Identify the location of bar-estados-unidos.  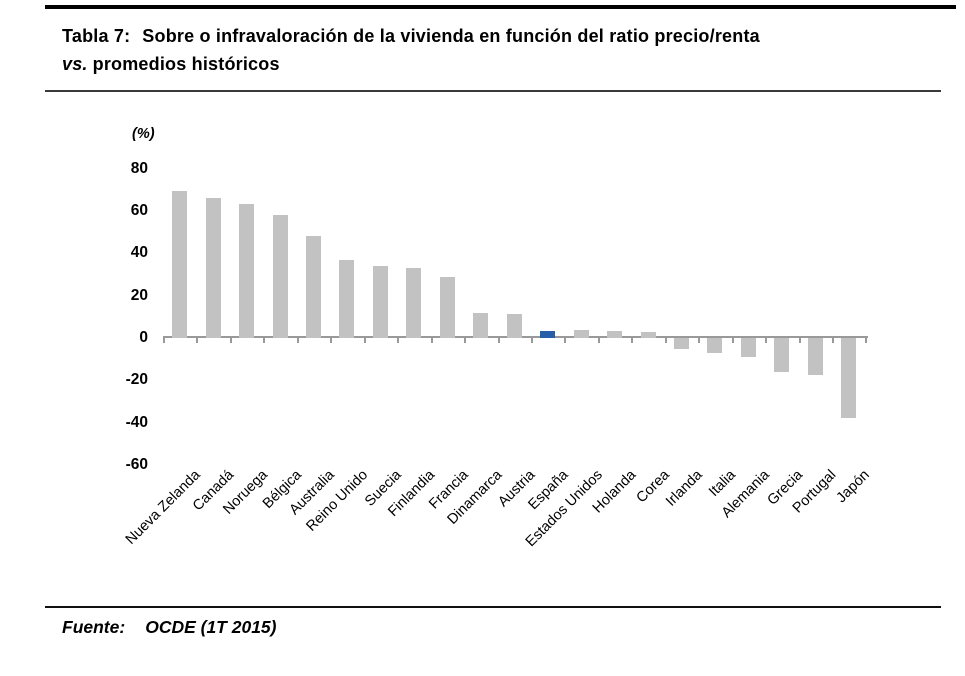
(581, 333).